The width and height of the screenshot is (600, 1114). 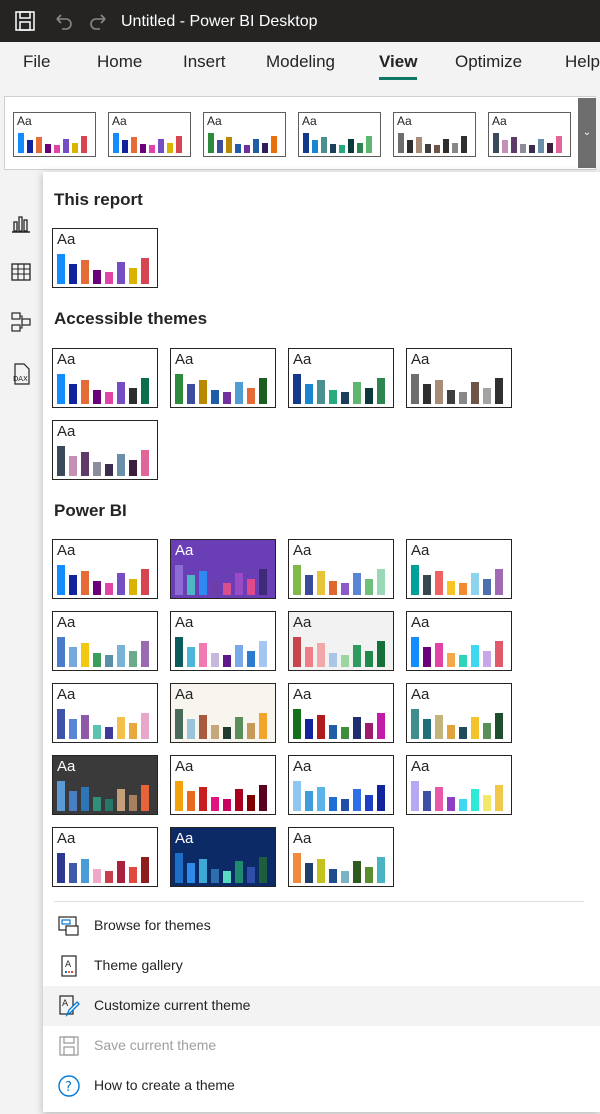 What do you see at coordinates (21, 374) in the screenshot?
I see `dax-query-icon: DAX` at bounding box center [21, 374].